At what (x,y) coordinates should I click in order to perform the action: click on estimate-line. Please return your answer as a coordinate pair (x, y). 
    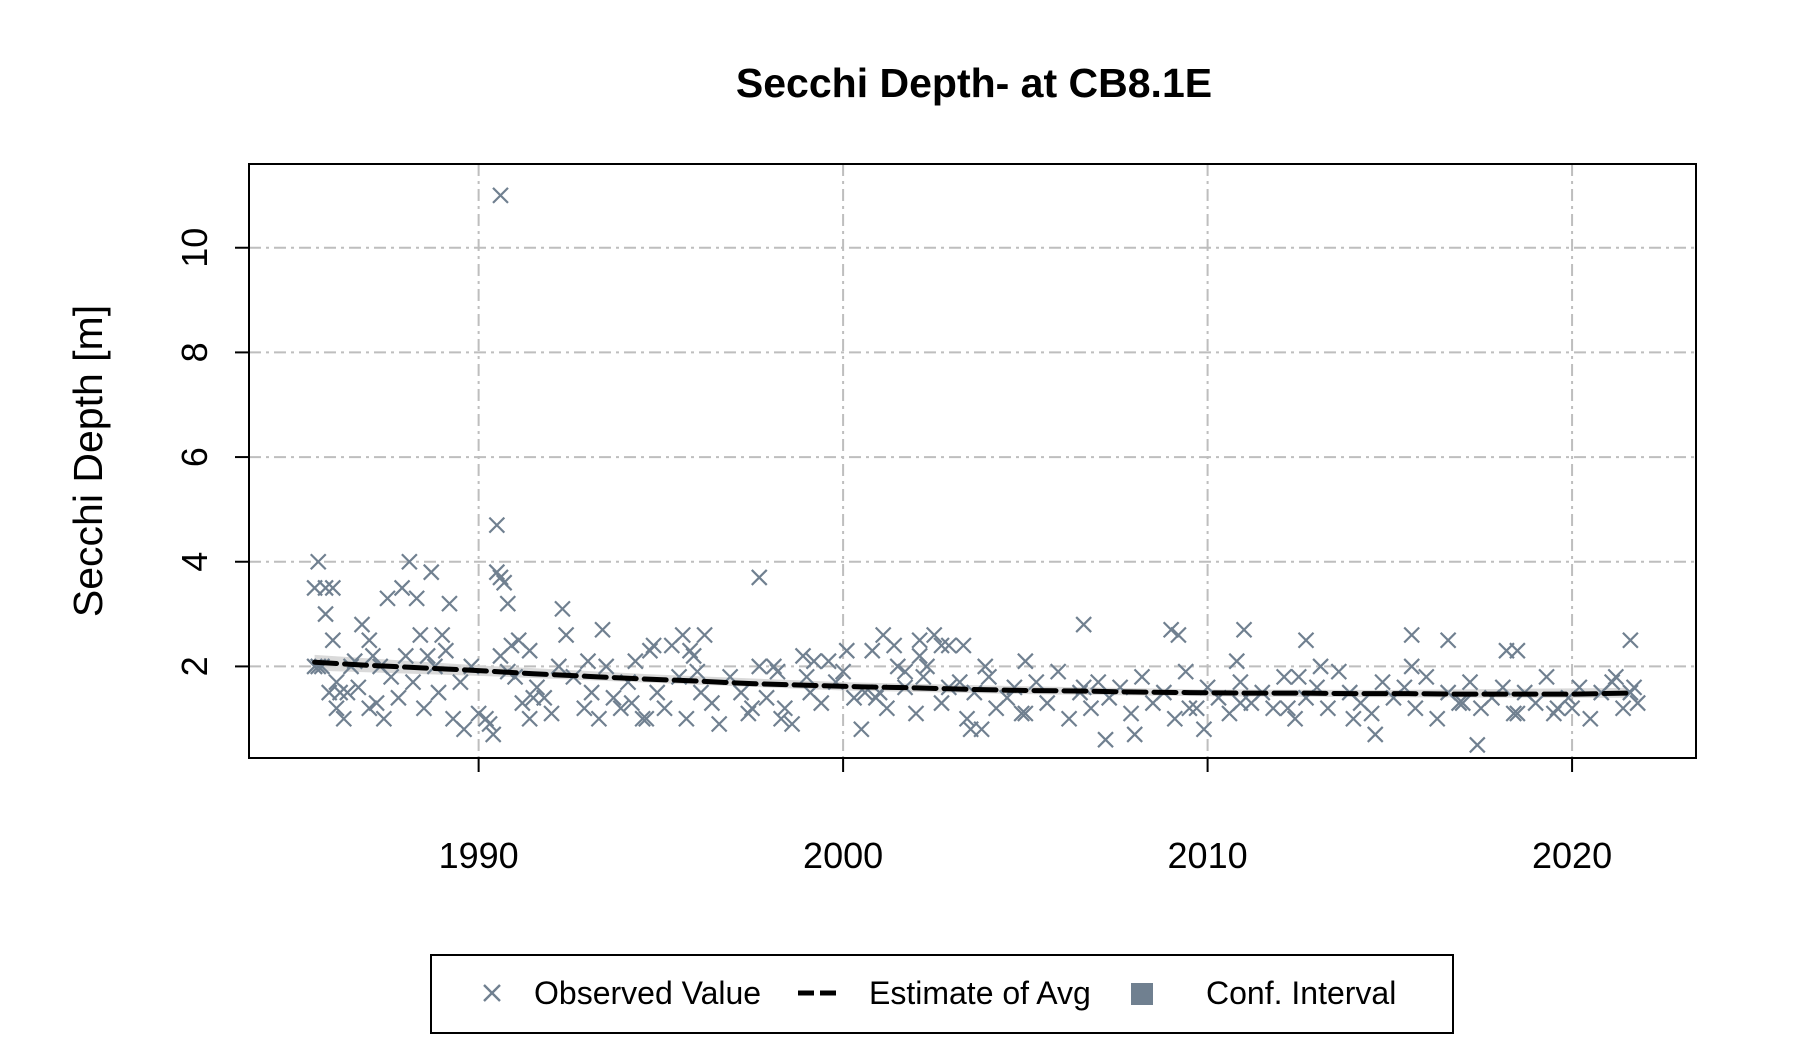
    Looking at the image, I should click on (971, 678).